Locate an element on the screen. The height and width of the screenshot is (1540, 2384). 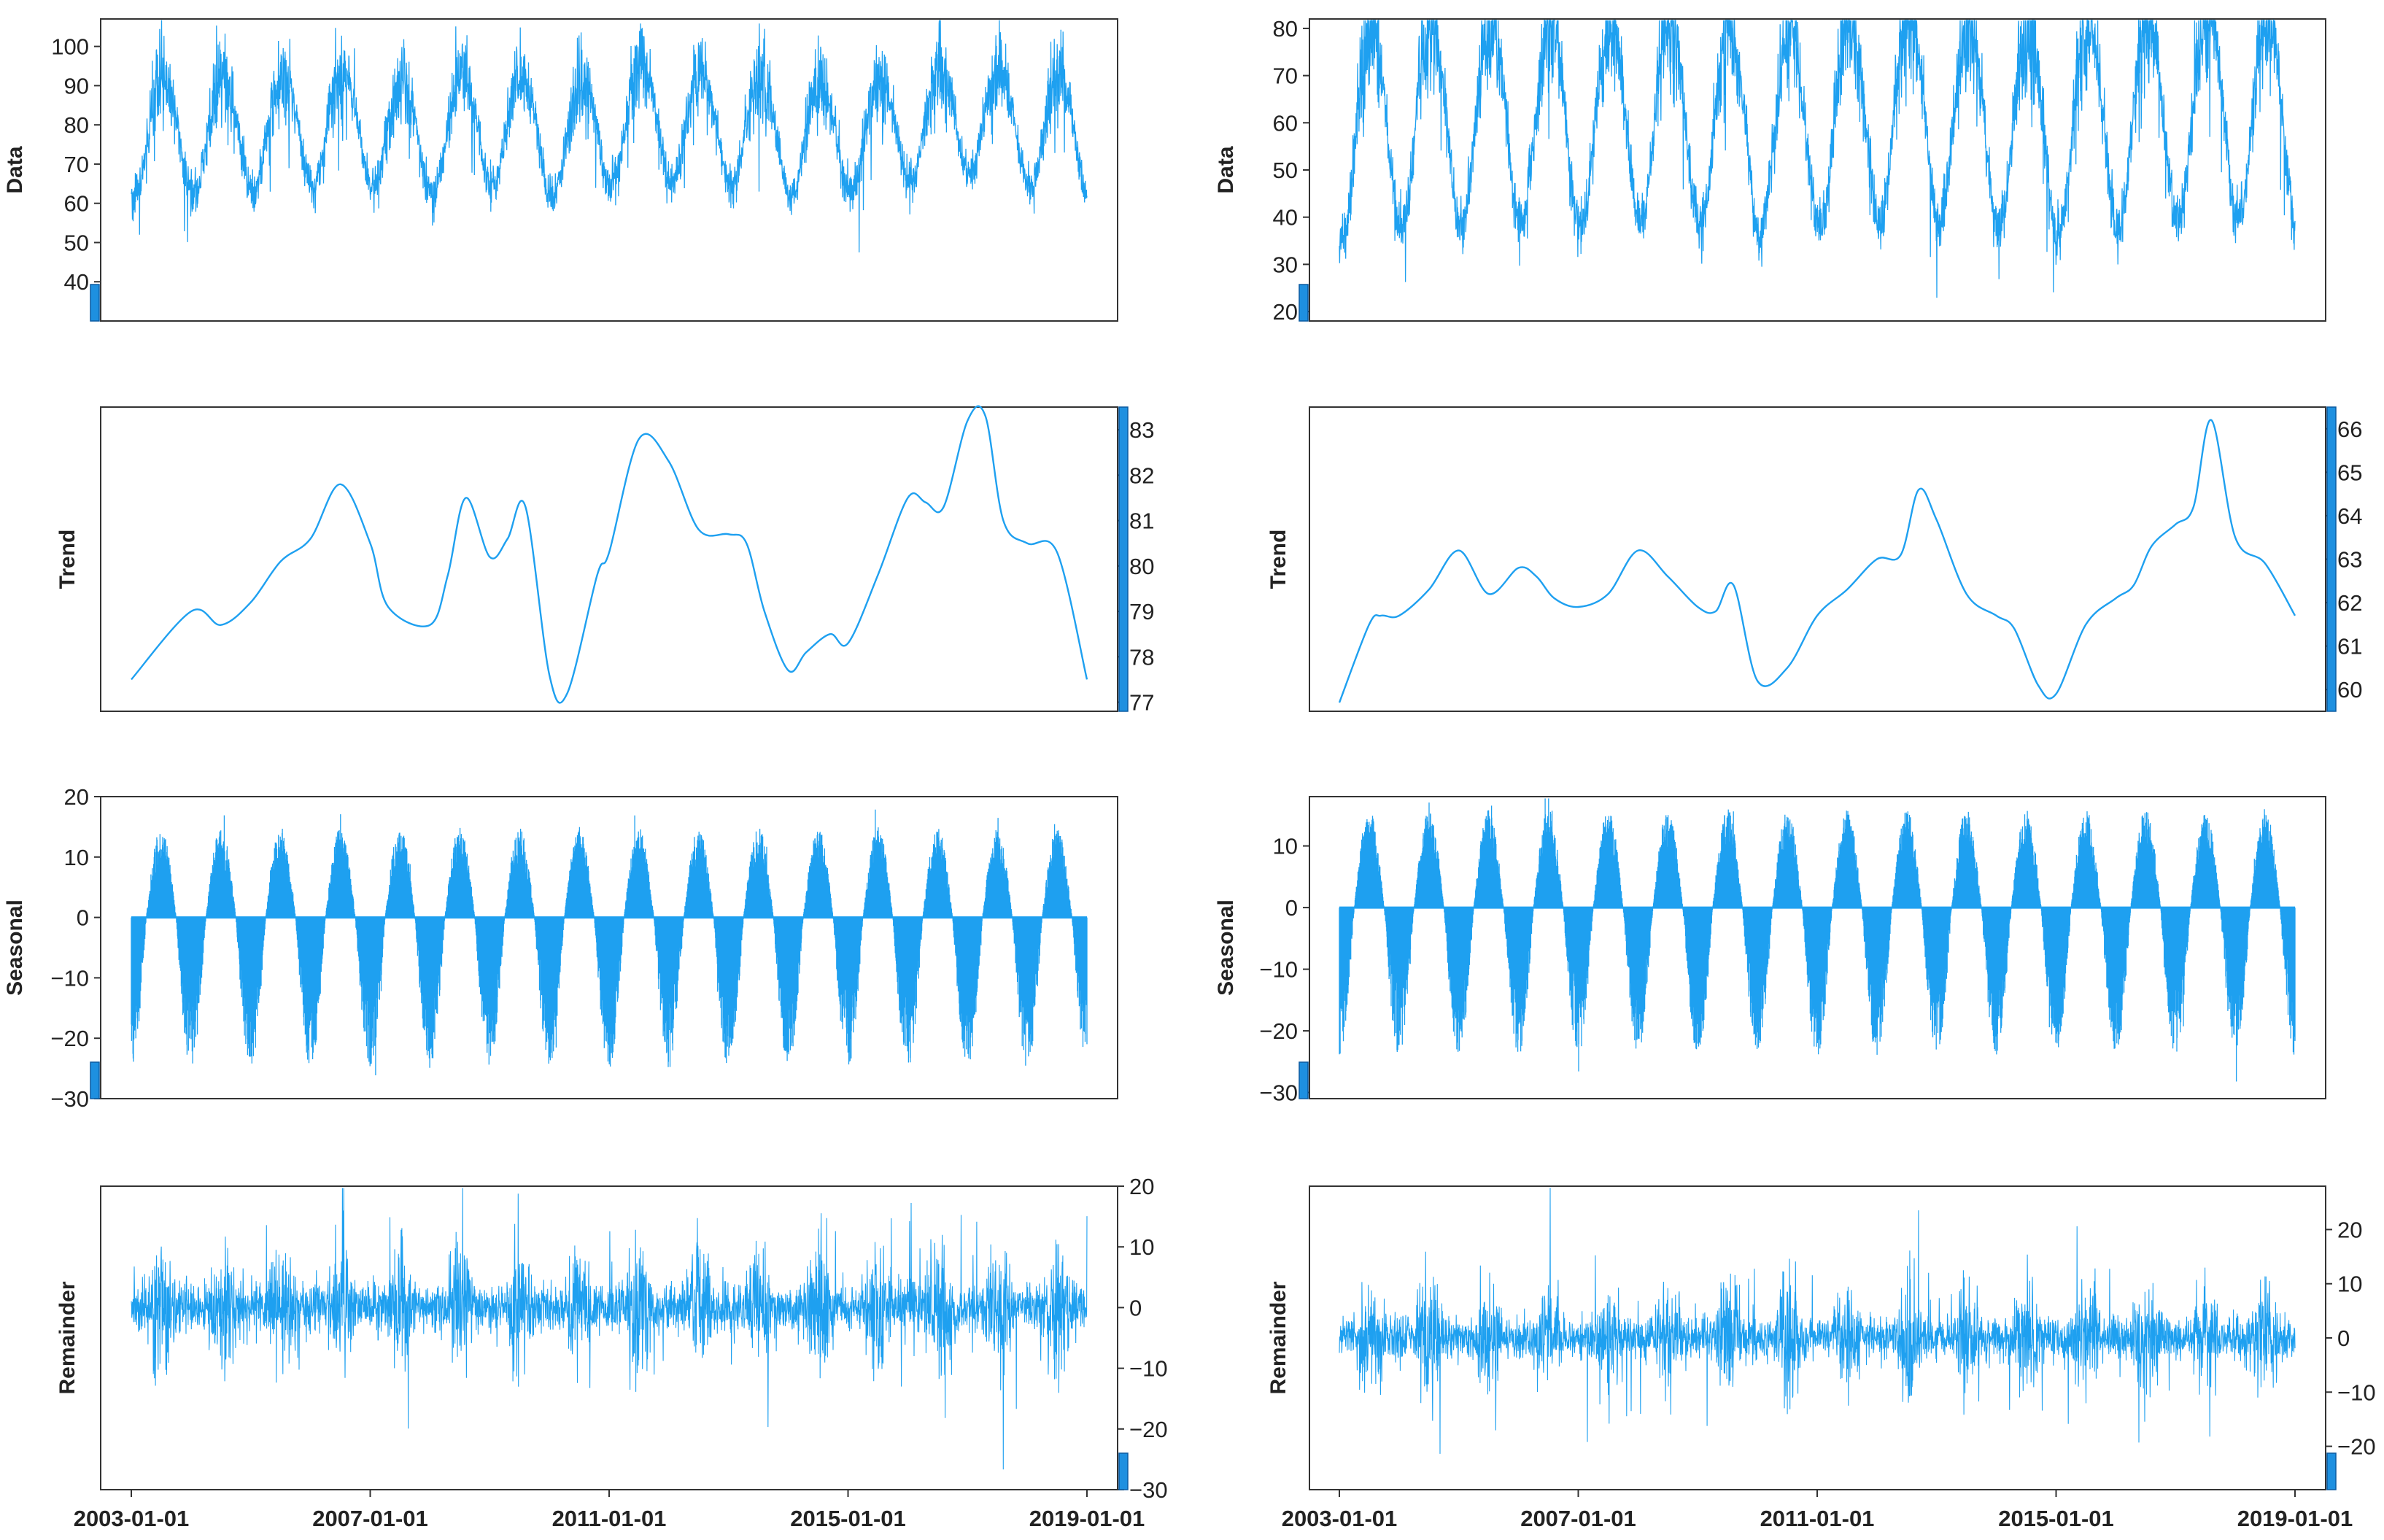
y-tick-label: 30 is located at coordinates (1285, 264).